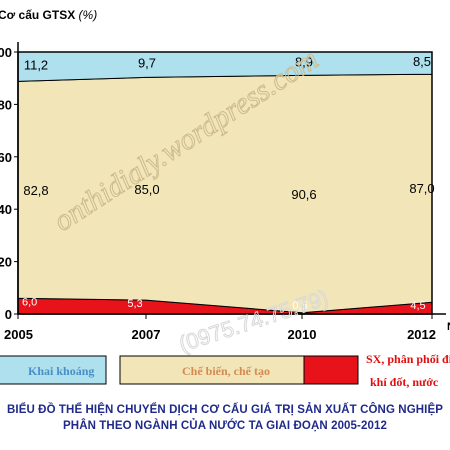  I want to click on y-tick-label: 60, so click(6, 157).